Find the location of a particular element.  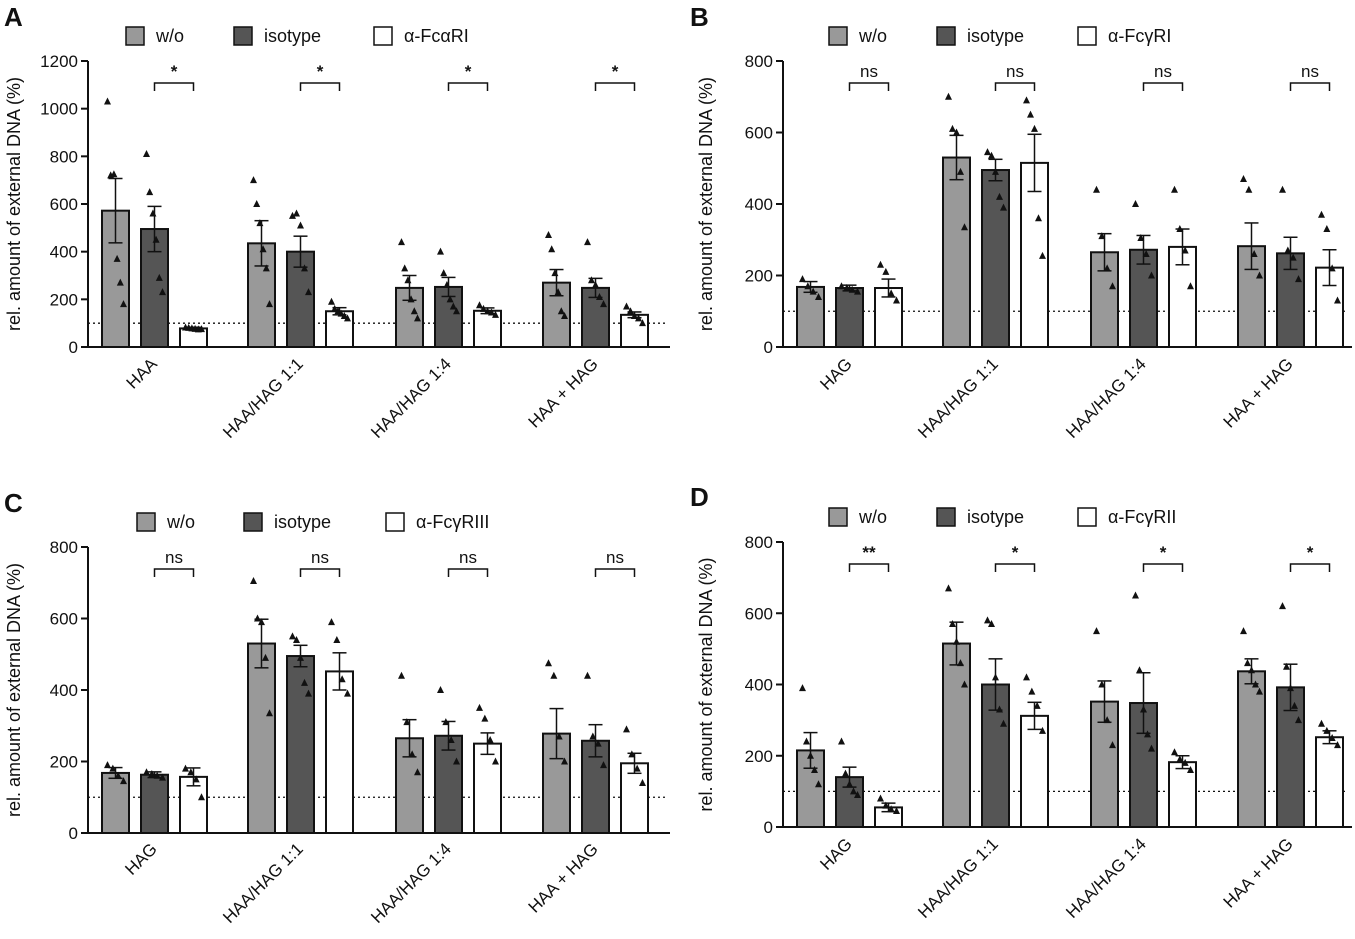

x-category-label: HAA is located at coordinates (142, 373).